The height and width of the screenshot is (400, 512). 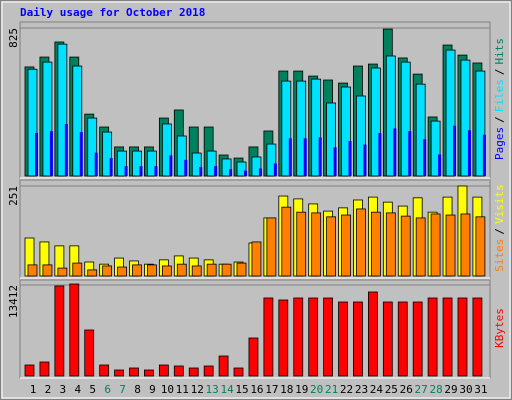 I want to click on x-tick-label: 3, so click(x=63, y=389).